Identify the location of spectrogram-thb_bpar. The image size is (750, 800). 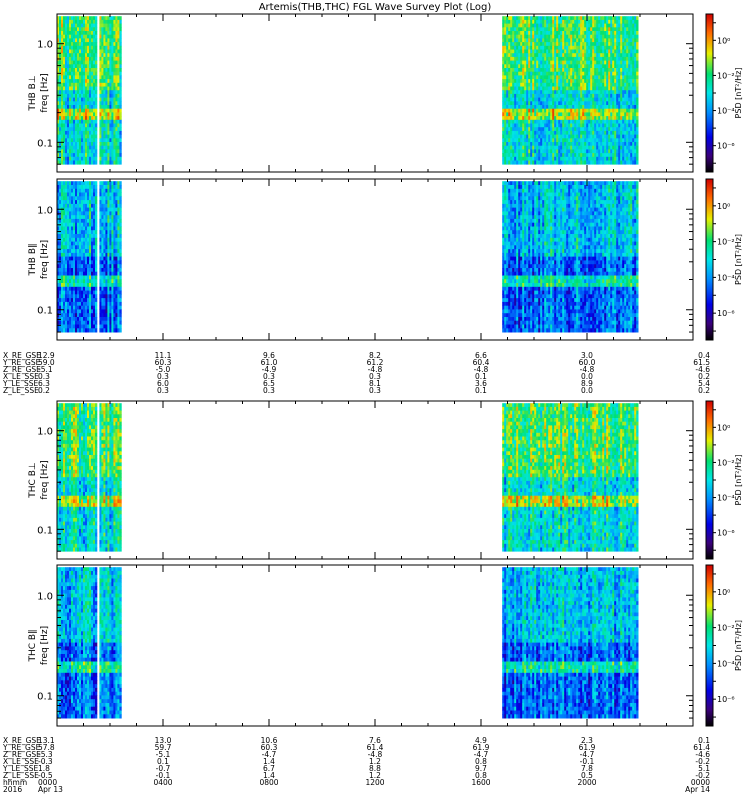
(348, 257).